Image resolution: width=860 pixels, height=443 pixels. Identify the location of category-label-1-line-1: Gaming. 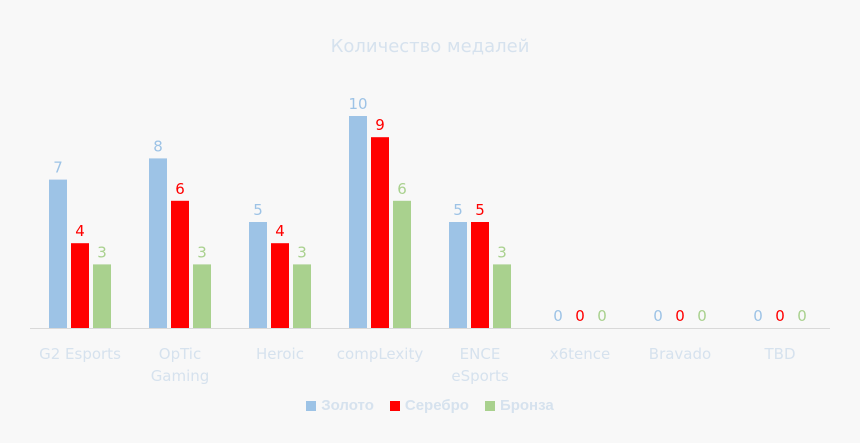
(180, 376).